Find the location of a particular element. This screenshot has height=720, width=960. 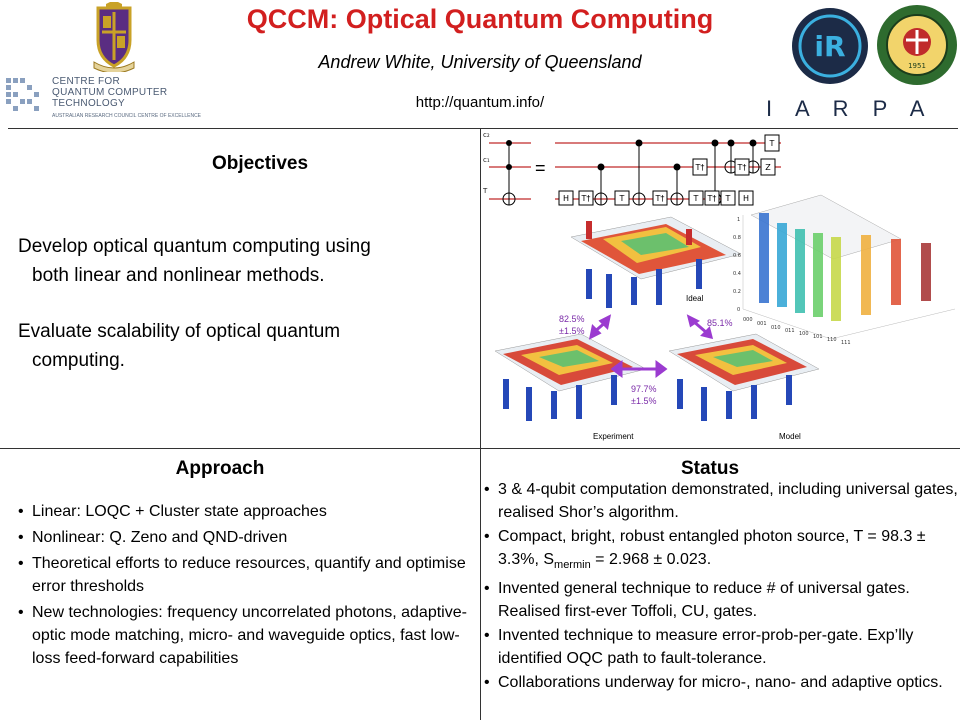

bar-x-tick: 111 is located at coordinates (846, 343).